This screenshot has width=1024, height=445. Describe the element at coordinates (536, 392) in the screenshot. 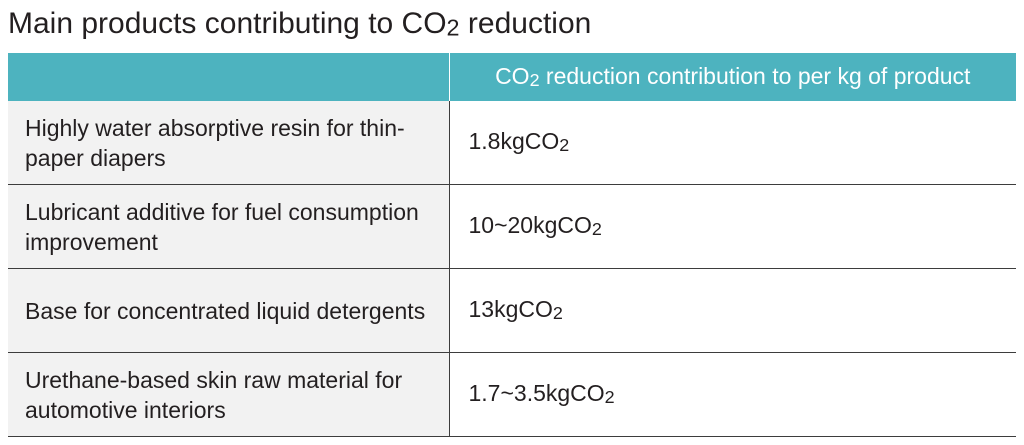

I see `value-text: 1.7~3.5kgCO` at that location.